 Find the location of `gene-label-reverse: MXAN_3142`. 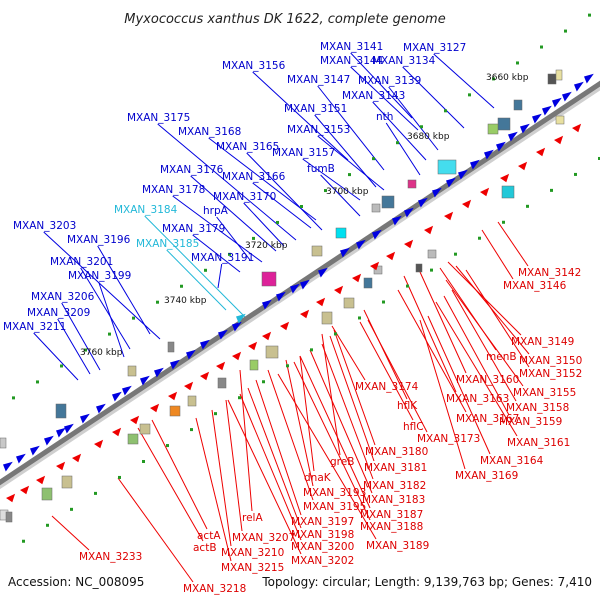

gene-label-reverse: MXAN_3142 is located at coordinates (549, 273).